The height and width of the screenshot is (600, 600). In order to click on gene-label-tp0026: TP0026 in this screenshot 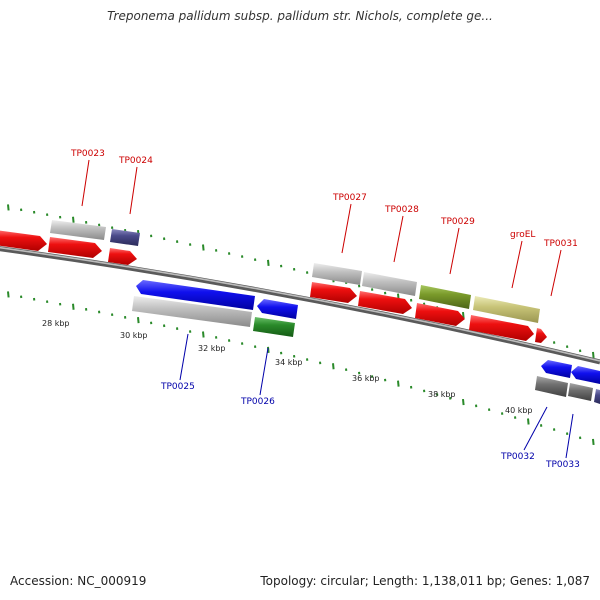, I will do `click(257, 402)`.